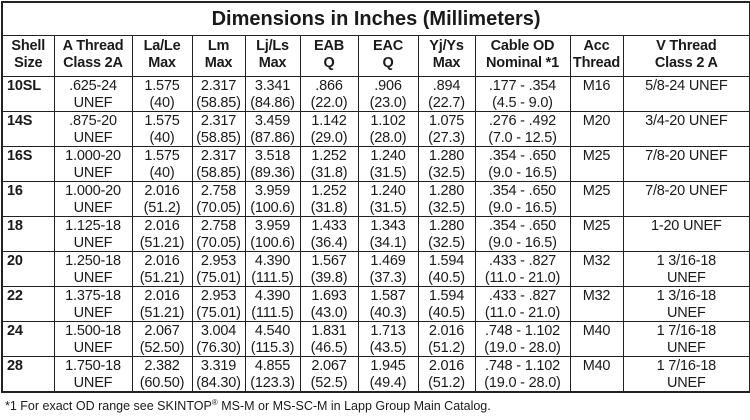 The height and width of the screenshot is (420, 750). What do you see at coordinates (272, 269) in the screenshot?
I see `cell: 4.390 (111.5)` at bounding box center [272, 269].